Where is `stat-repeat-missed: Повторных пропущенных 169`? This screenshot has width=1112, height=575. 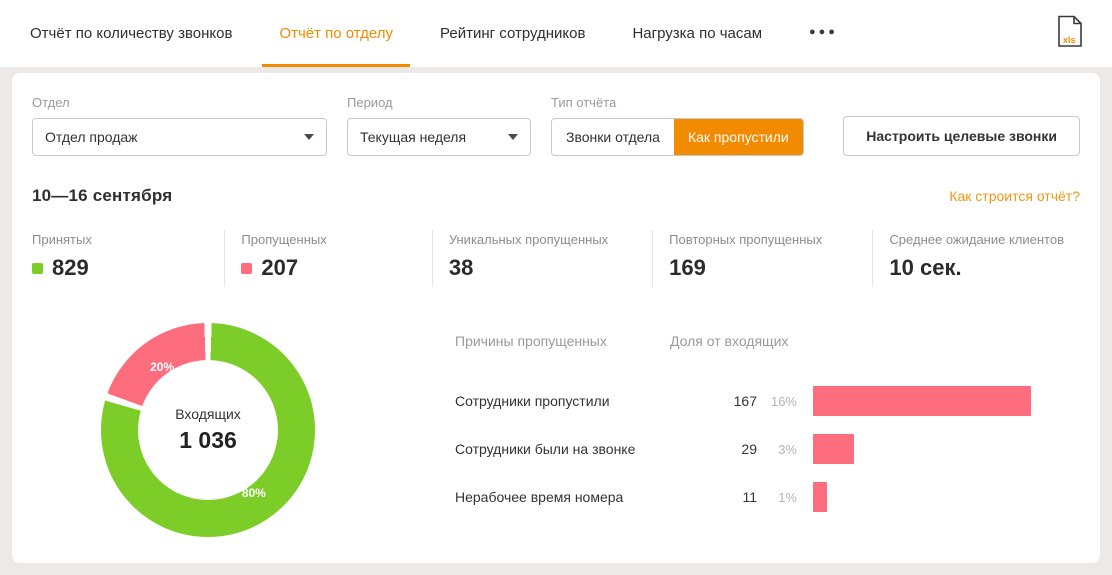
stat-repeat-missed: Повторных пропущенных 169 is located at coordinates (762, 258).